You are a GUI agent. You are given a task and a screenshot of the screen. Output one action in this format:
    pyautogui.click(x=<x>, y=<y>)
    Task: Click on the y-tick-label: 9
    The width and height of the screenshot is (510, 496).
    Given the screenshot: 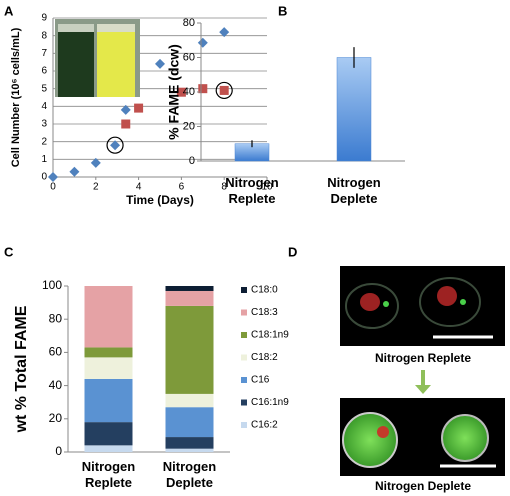 What is the action you would take?
    pyautogui.click(x=44, y=18)
    